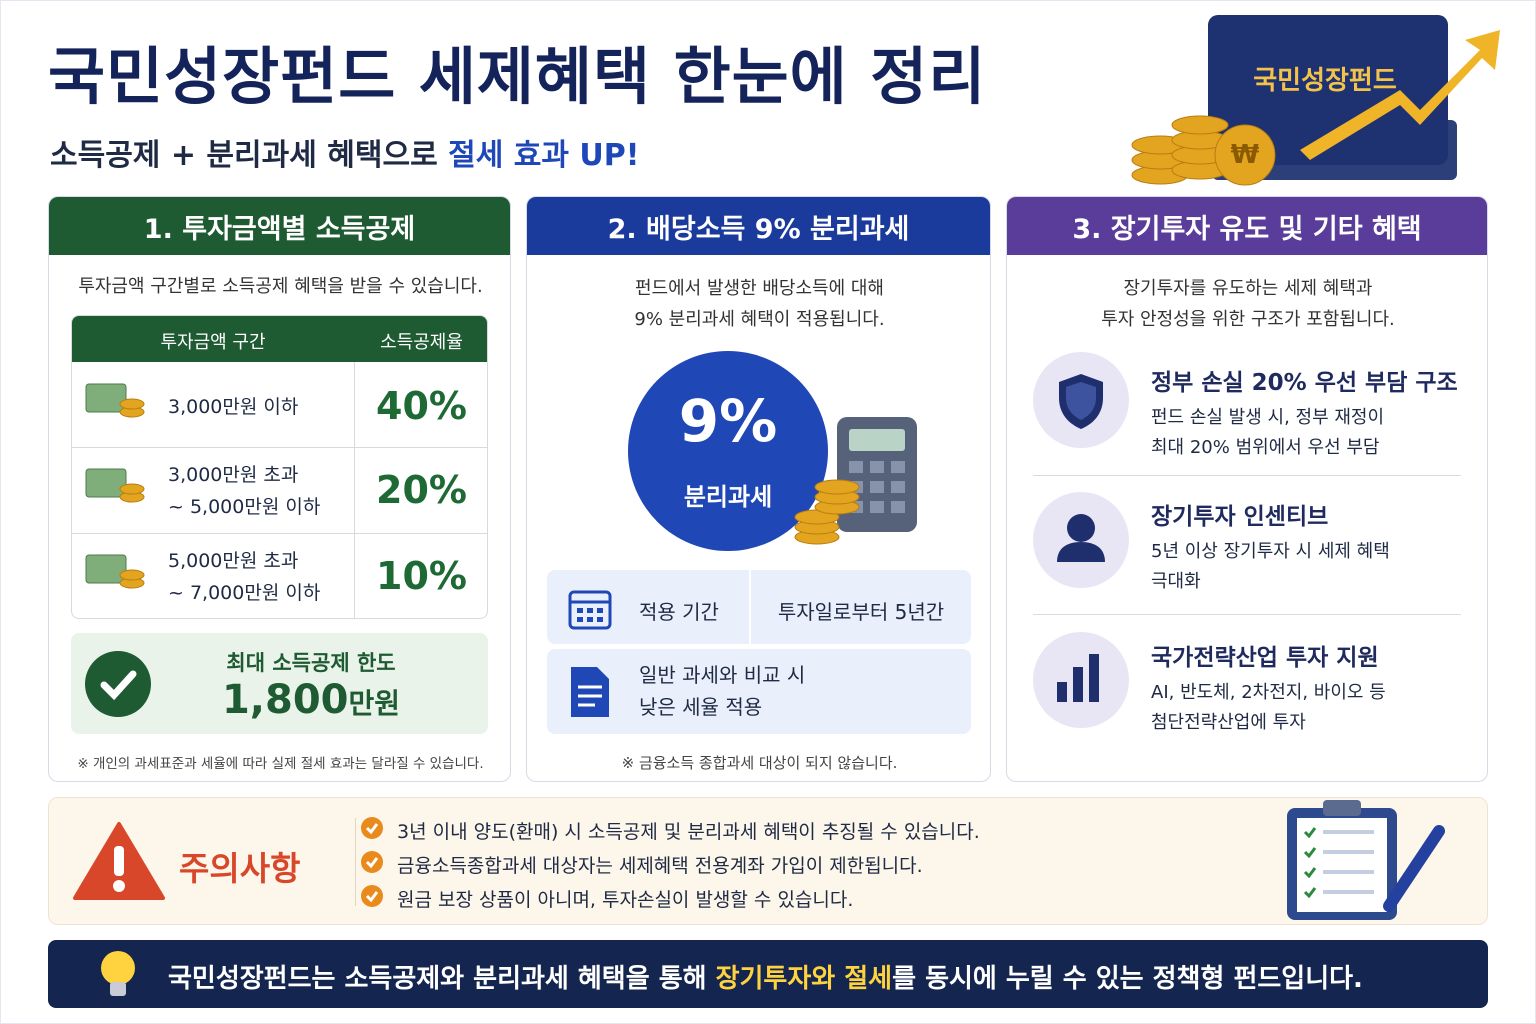 This screenshot has height=1024, width=1536. Describe the element at coordinates (279, 226) in the screenshot. I see `panel-header: 1. 투자금액별 소득공제` at that location.